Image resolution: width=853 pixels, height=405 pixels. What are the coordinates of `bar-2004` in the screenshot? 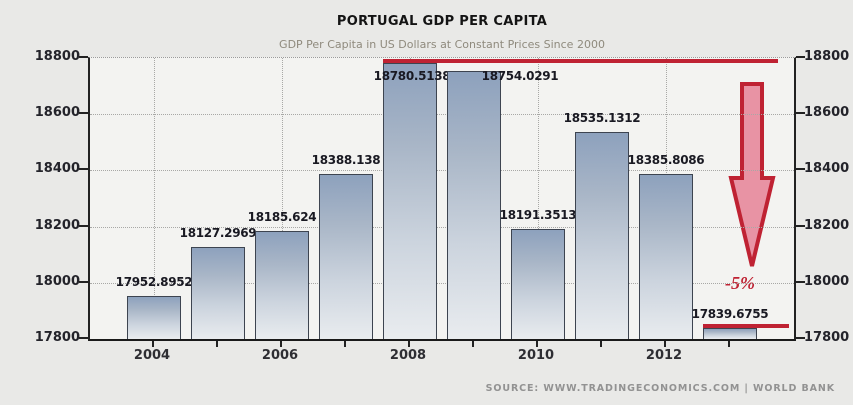 It's located at (154, 317).